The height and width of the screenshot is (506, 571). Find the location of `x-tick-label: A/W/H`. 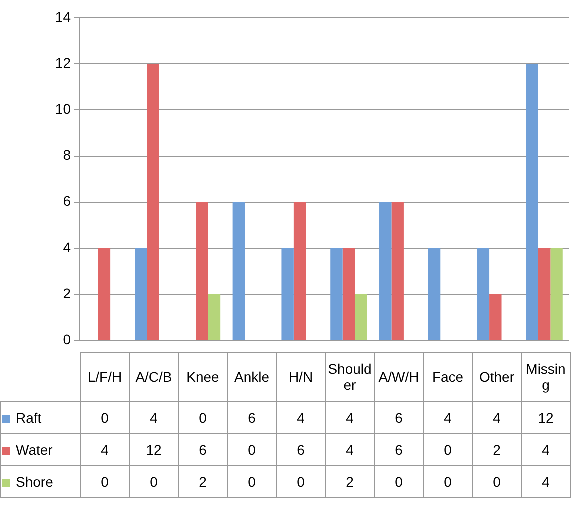

x-tick-label: A/W/H is located at coordinates (399, 377).